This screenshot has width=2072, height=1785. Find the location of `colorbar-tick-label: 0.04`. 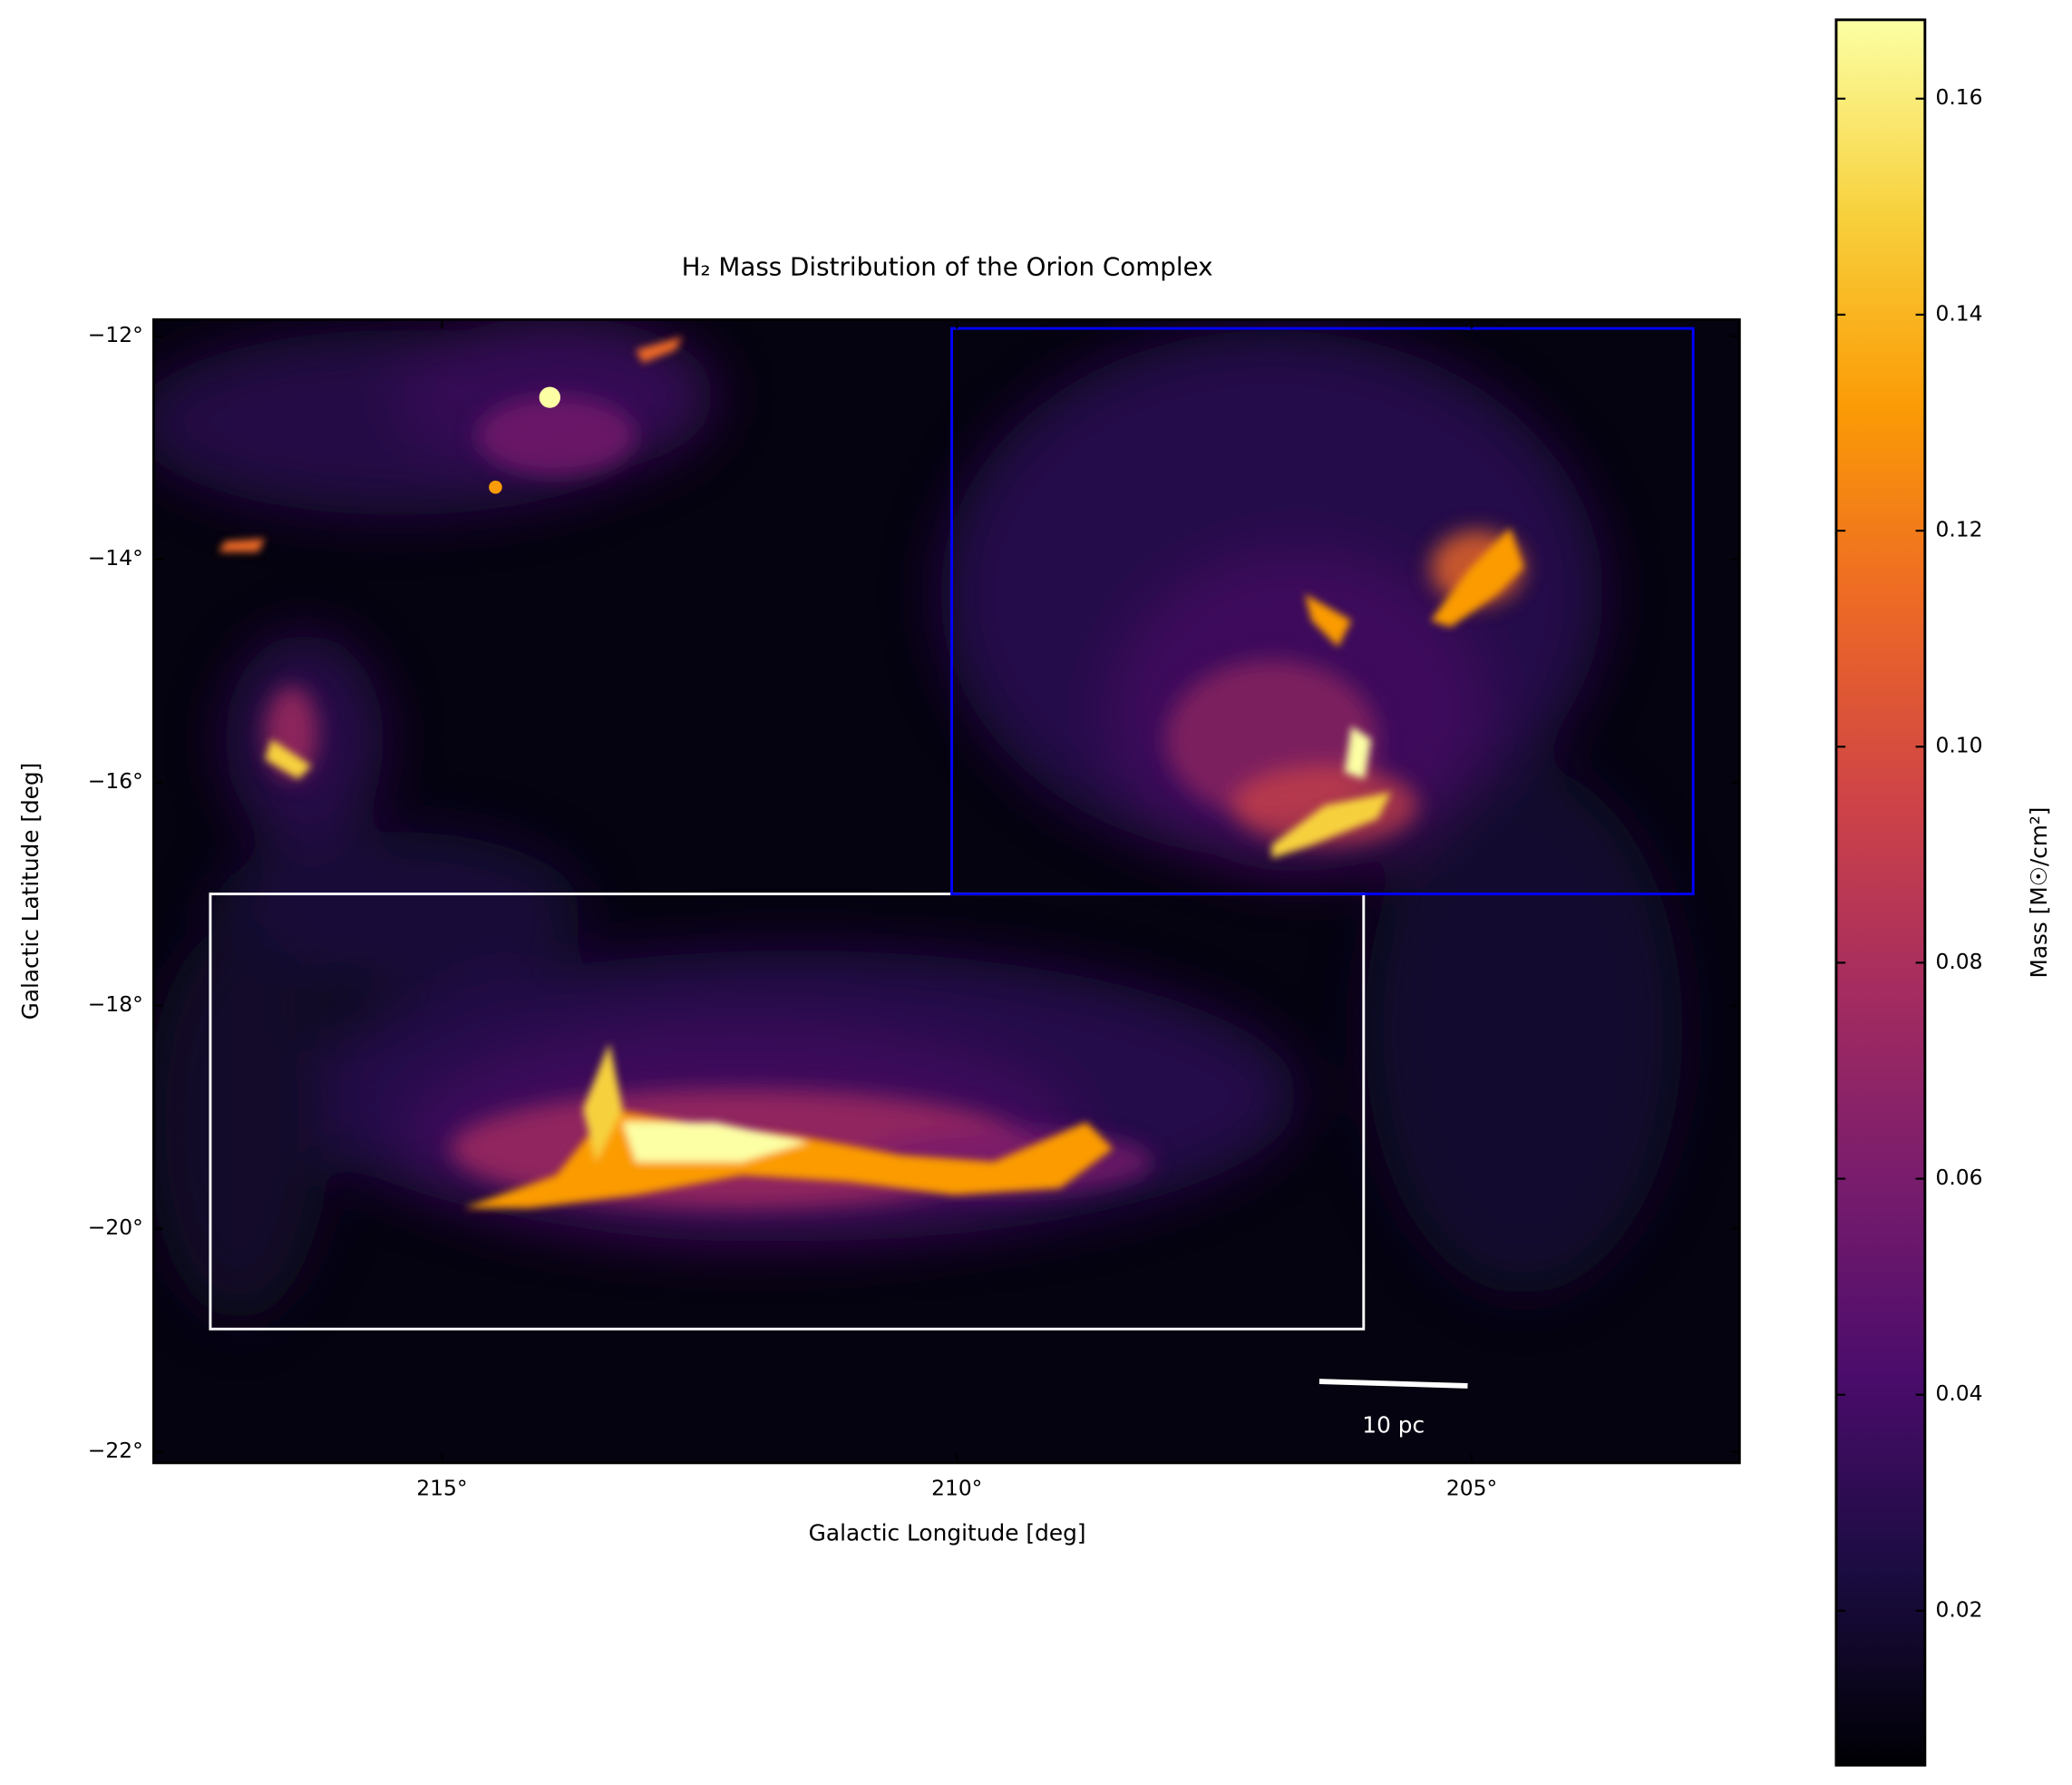

colorbar-tick-label: 0.04 is located at coordinates (1960, 1393).